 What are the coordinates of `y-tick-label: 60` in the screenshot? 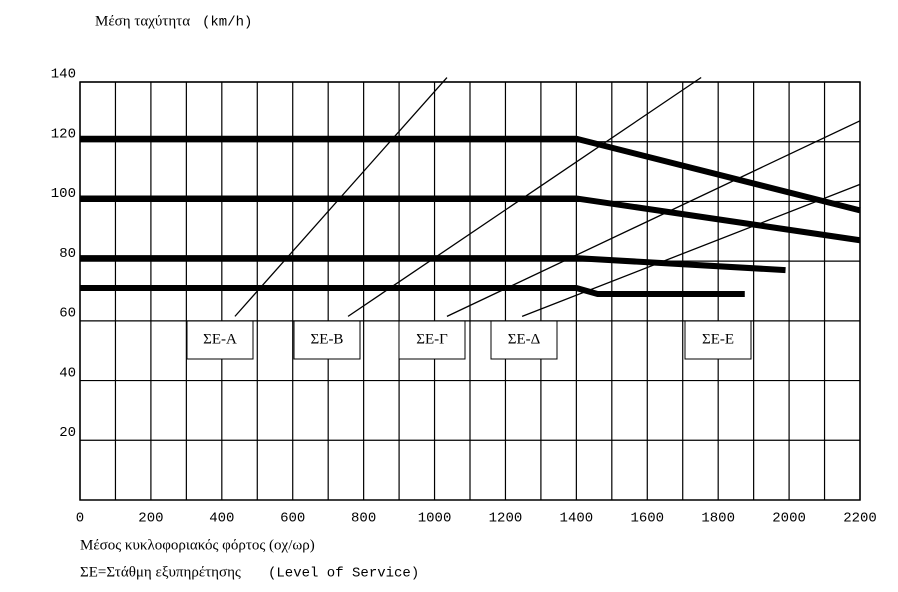 It's located at (67, 314).